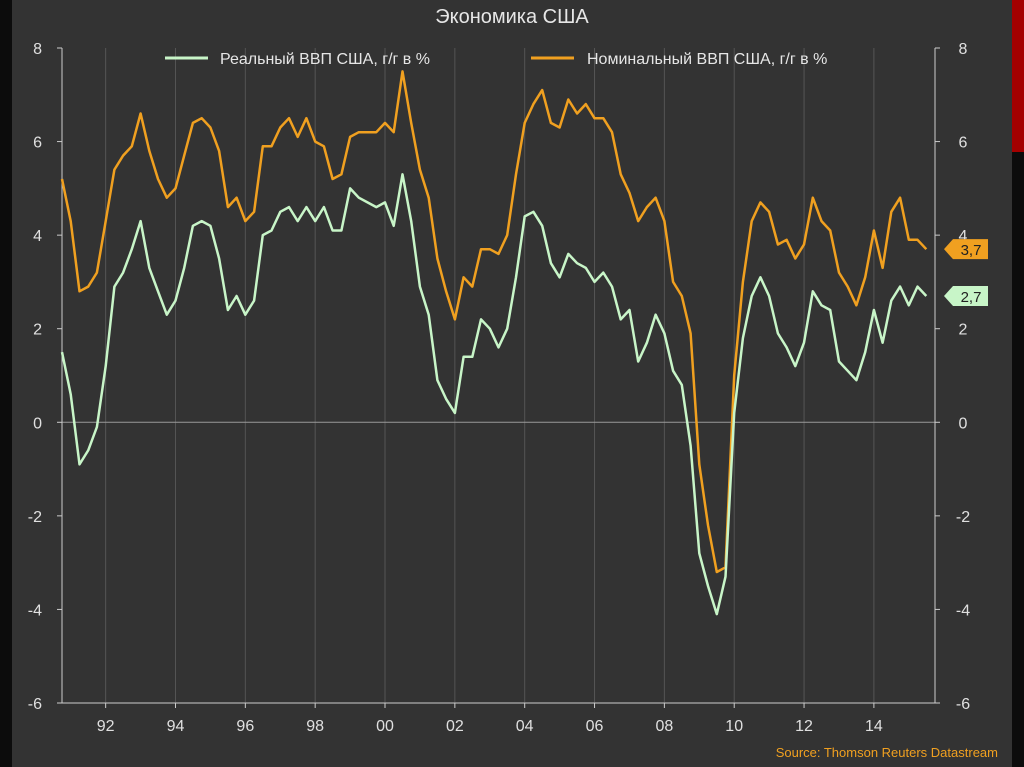 The width and height of the screenshot is (1024, 767). I want to click on last-value-tag-real, so click(966, 295).